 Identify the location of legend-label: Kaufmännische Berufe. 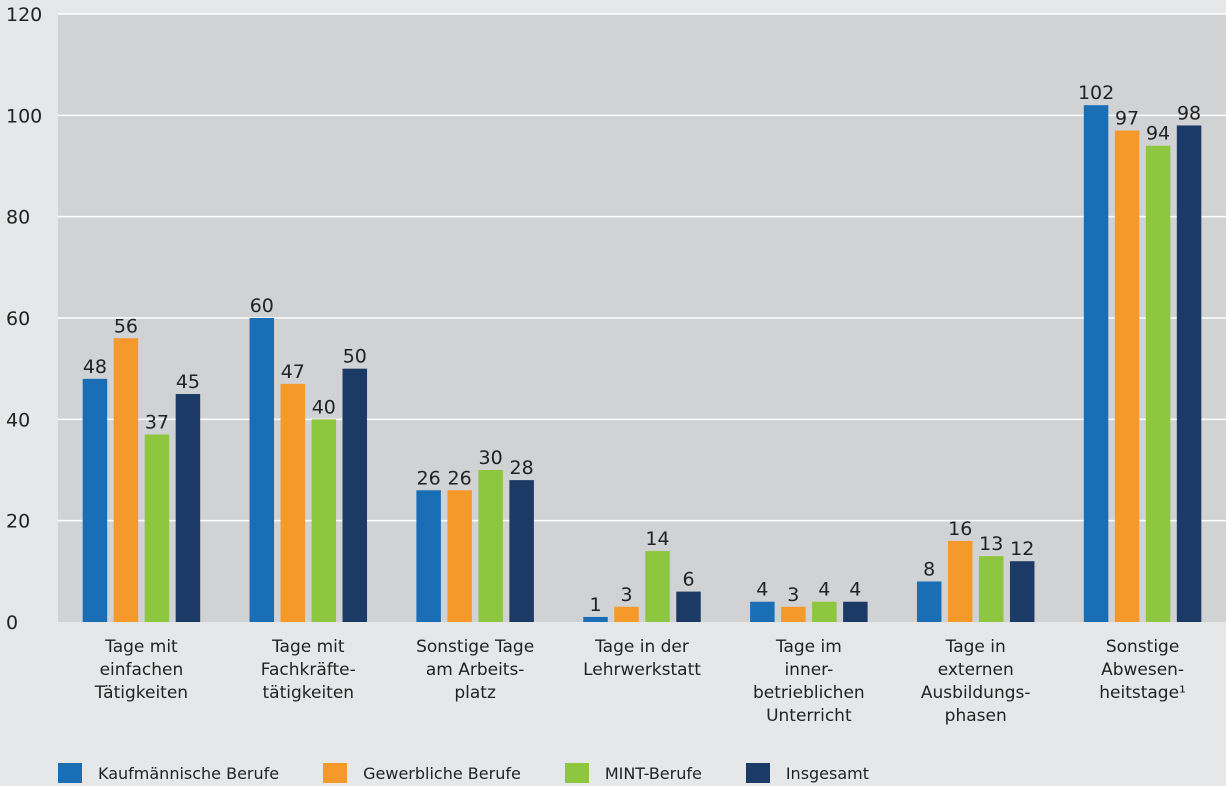
(189, 773).